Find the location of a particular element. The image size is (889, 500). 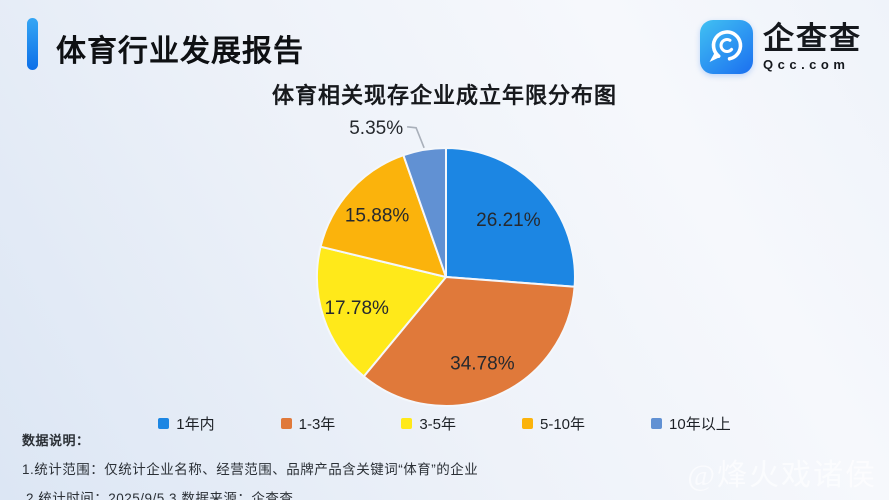

legend-item-5-10年: 5-10年 is located at coordinates (553, 423).